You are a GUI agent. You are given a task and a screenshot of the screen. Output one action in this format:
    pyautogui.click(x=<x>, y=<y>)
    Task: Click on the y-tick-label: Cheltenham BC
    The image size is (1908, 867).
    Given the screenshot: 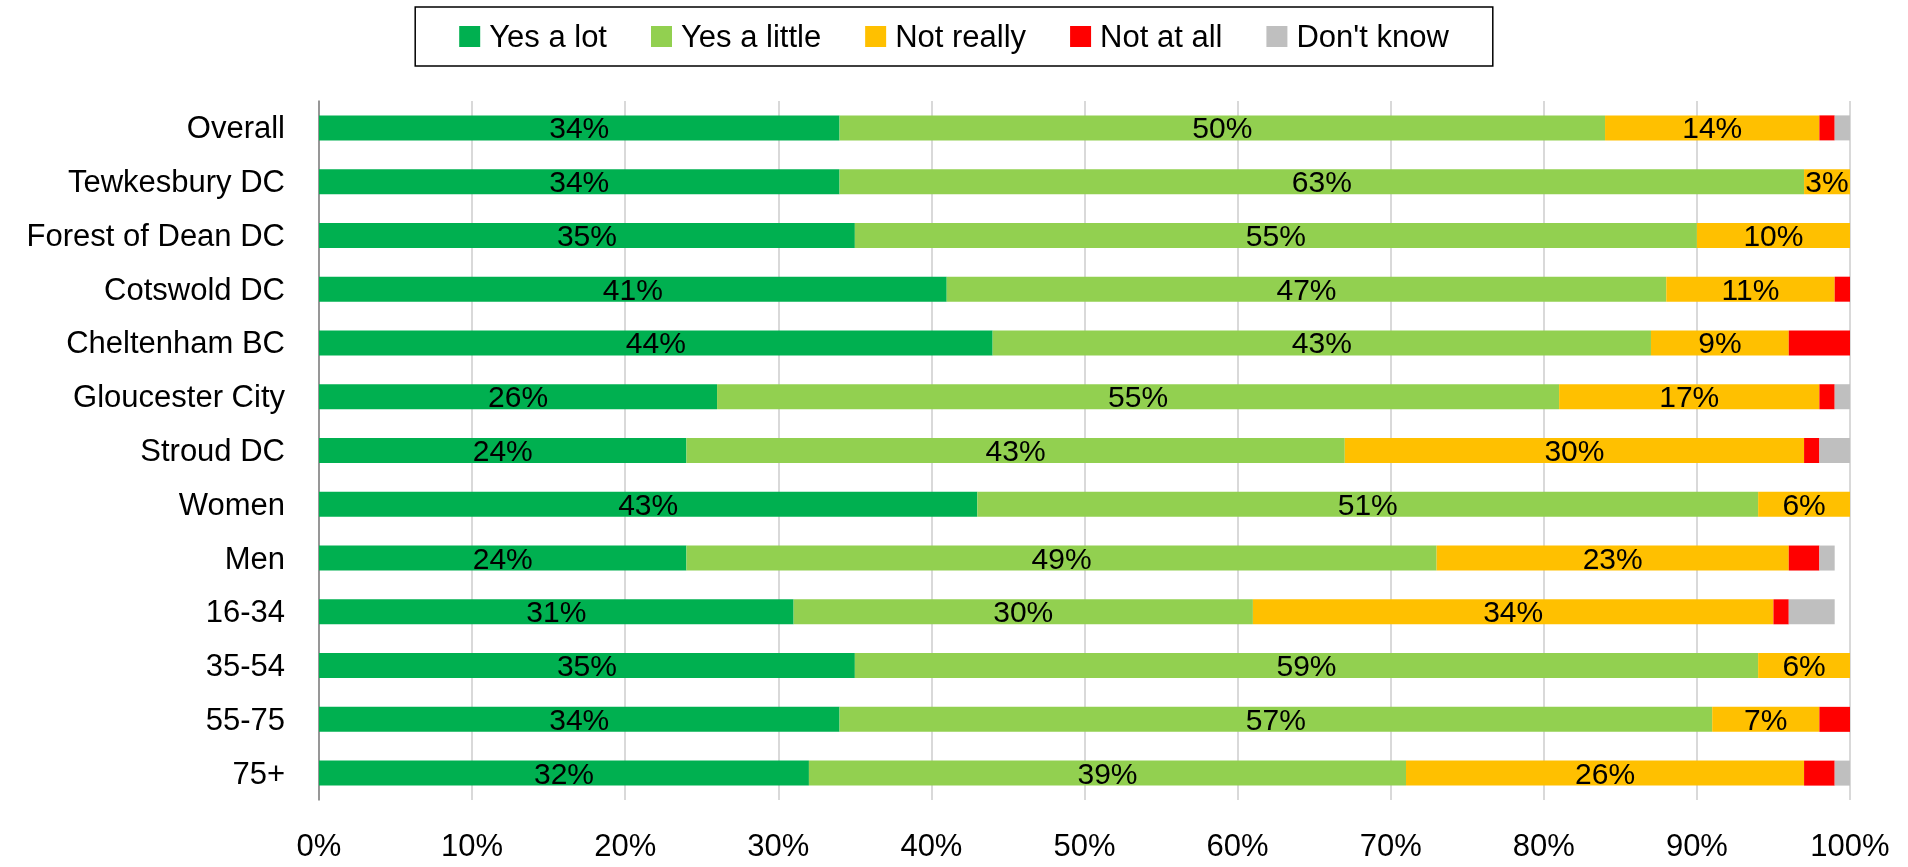 What is the action you would take?
    pyautogui.click(x=175, y=343)
    